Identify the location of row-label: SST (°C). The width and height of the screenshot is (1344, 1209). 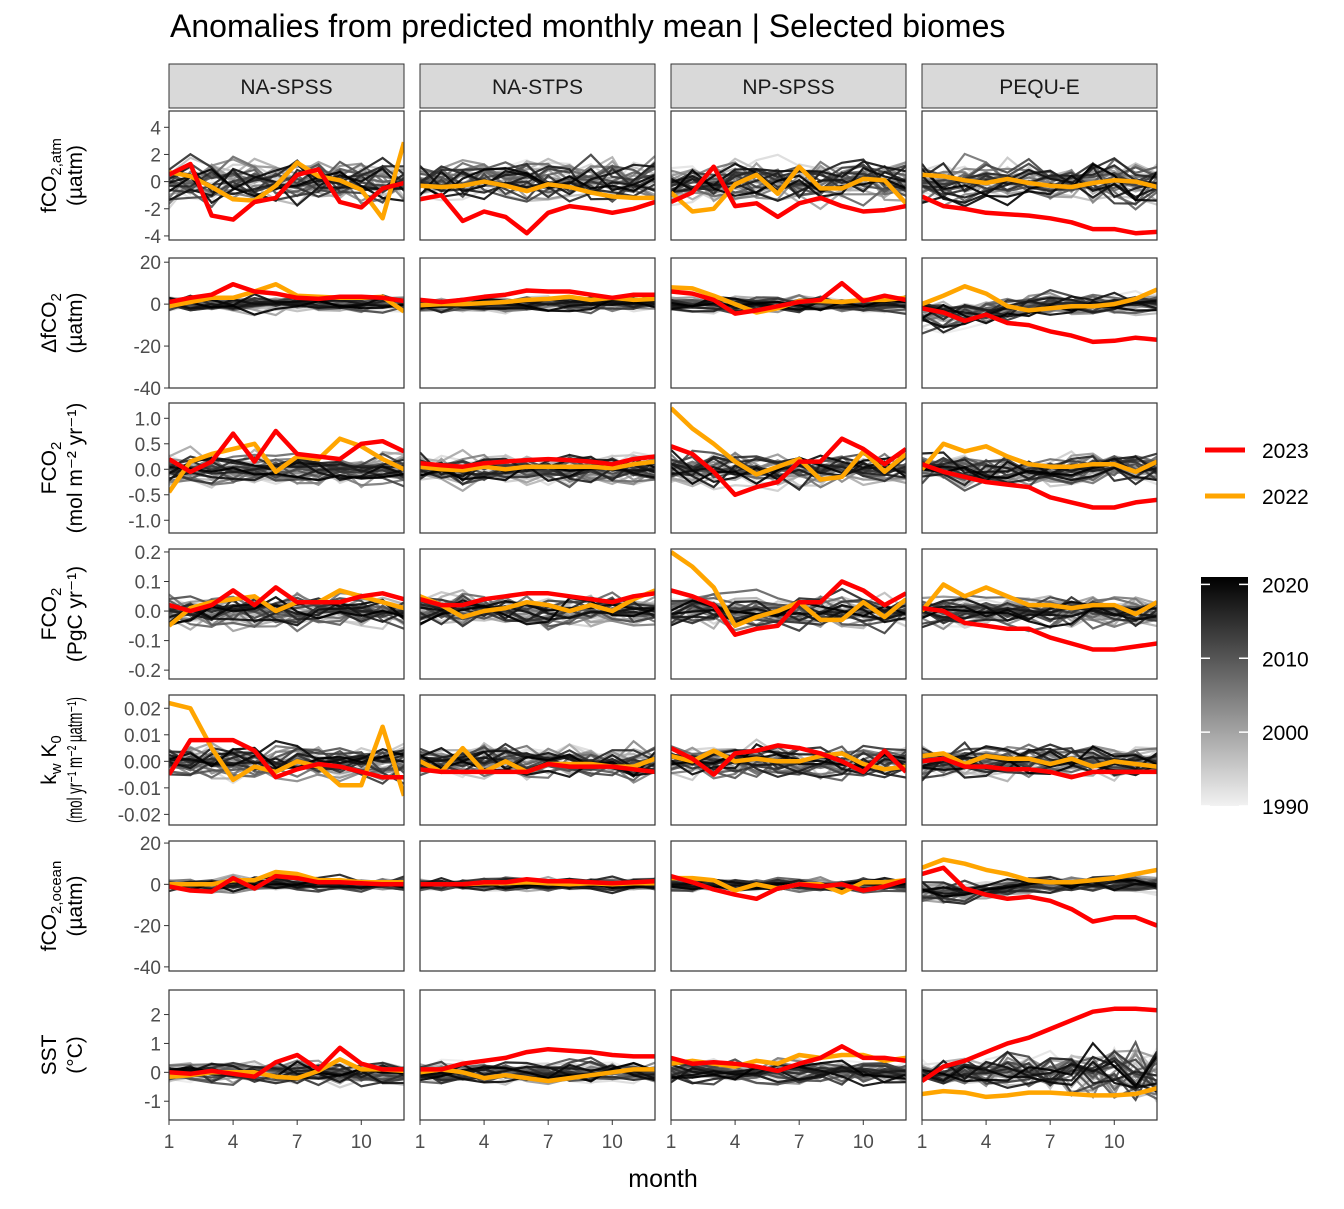
(62, 1054).